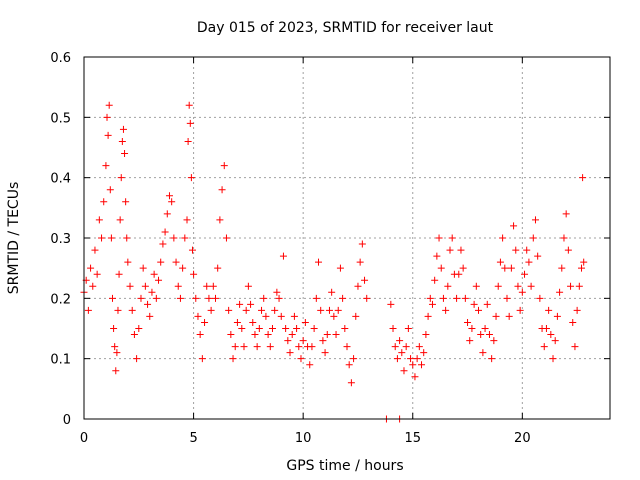 Image resolution: width=640 pixels, height=480 pixels. Describe the element at coordinates (522, 438) in the screenshot. I see `x-tick-label: 20` at that location.